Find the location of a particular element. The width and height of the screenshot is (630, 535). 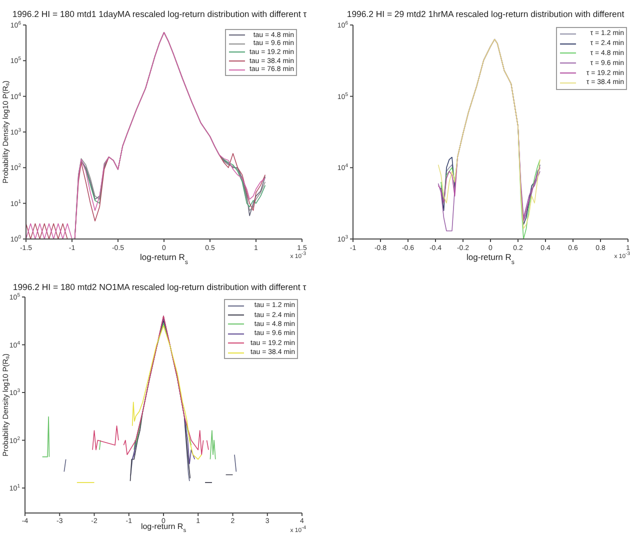

chart-title: 1996.2 HI = 180 mtd2 NO1MA rescaled log-return distribution with different τ is located at coordinates (159, 287).